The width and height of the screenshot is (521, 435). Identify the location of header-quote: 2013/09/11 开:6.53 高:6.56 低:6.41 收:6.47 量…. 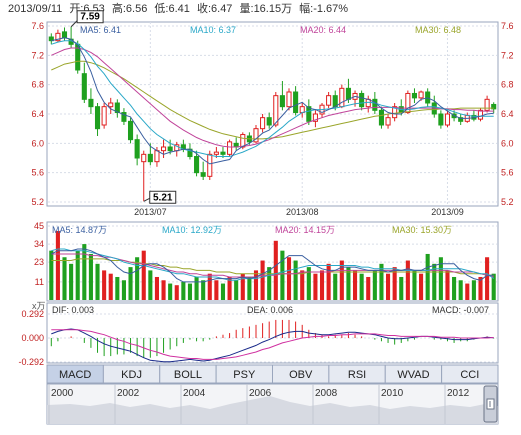
(178, 8).